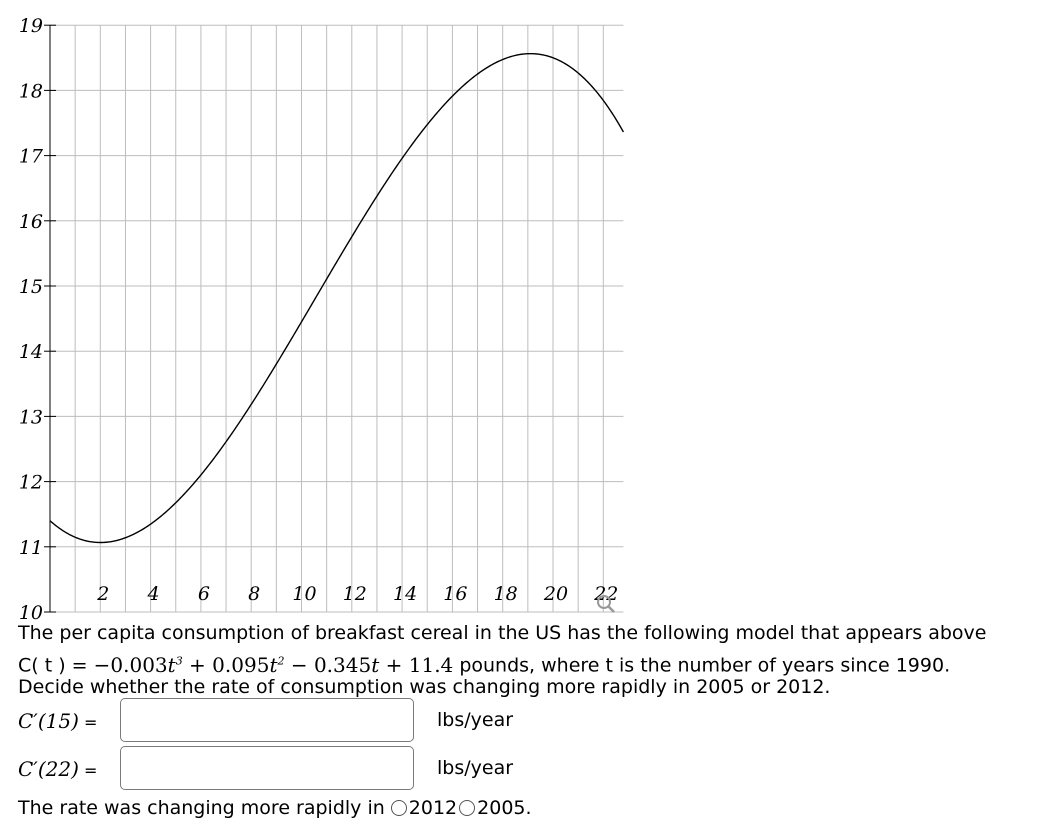 The width and height of the screenshot is (1064, 840). Describe the element at coordinates (254, 594) in the screenshot. I see `x-tick-label: 8` at that location.